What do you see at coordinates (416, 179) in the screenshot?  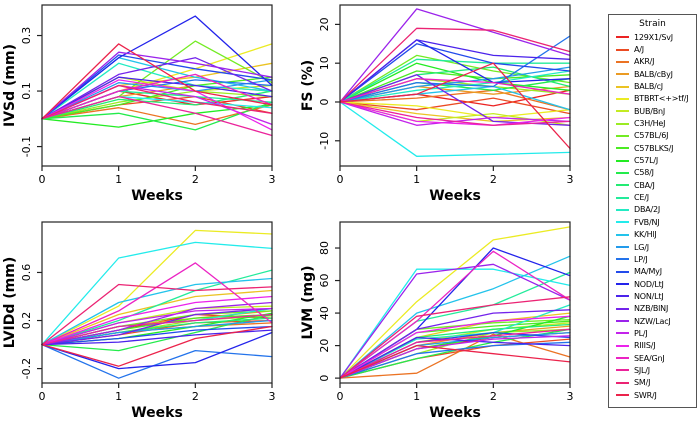 I see `x-tick-label: 1` at bounding box center [416, 179].